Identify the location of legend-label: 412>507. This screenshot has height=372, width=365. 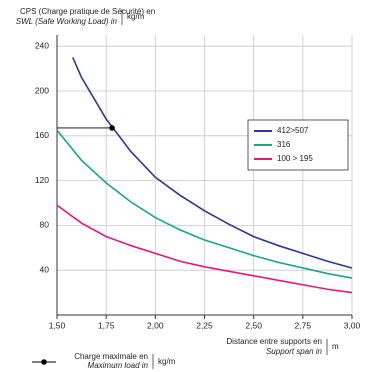
(293, 130).